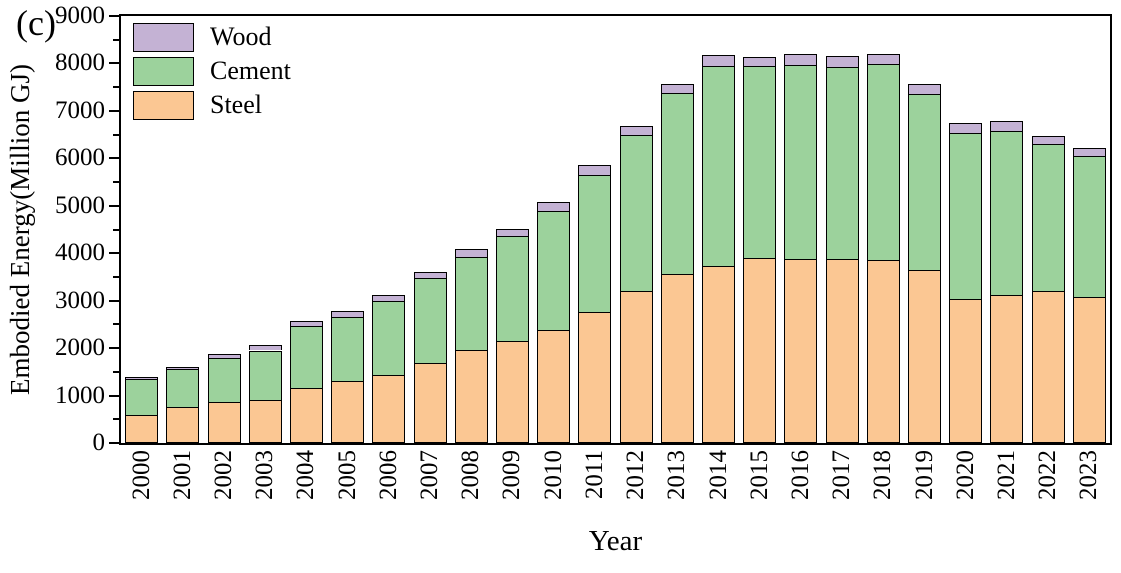 Image resolution: width=1121 pixels, height=573 pixels. Describe the element at coordinates (677, 89) in the screenshot. I see `bar-2013-wood` at that location.